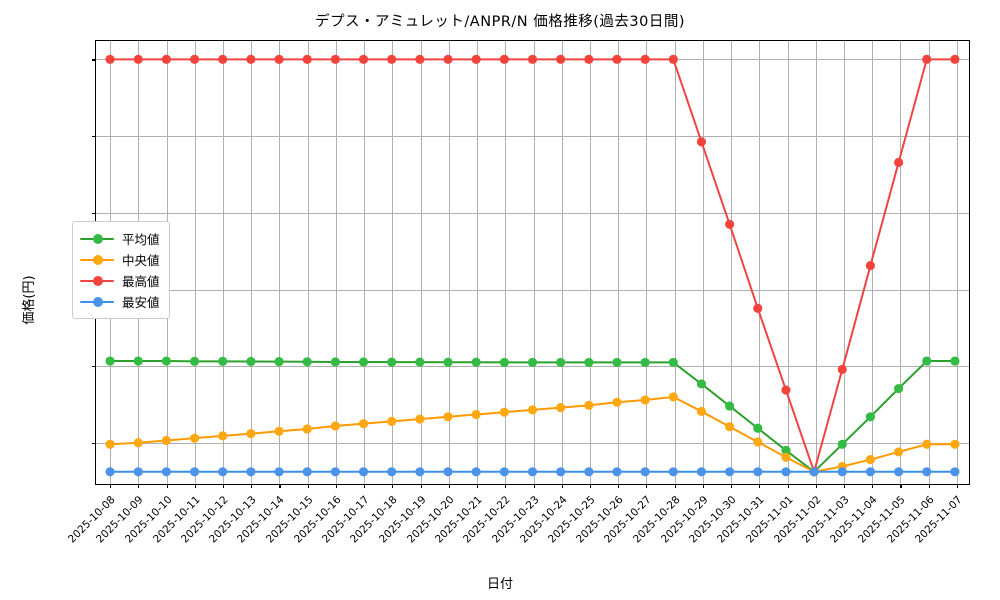 The width and height of the screenshot is (1000, 600). Describe the element at coordinates (30, 300) in the screenshot. I see `y-axis-label: 価格(円)` at that location.